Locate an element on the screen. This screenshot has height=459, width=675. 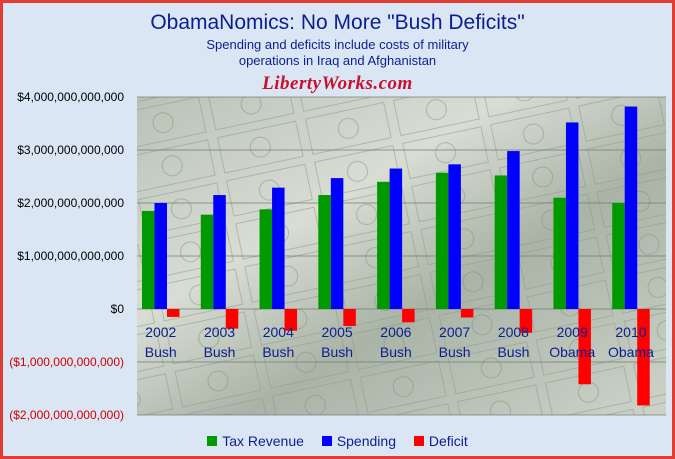
x-tick-year: 2006 is located at coordinates (395, 332).